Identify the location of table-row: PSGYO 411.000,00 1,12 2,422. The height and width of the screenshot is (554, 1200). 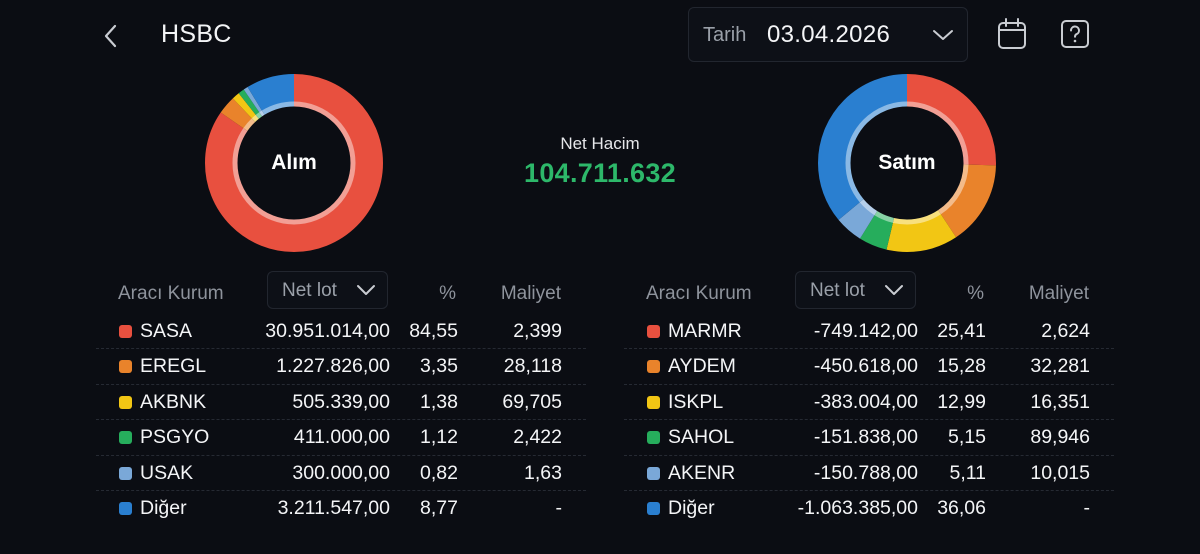
(341, 438).